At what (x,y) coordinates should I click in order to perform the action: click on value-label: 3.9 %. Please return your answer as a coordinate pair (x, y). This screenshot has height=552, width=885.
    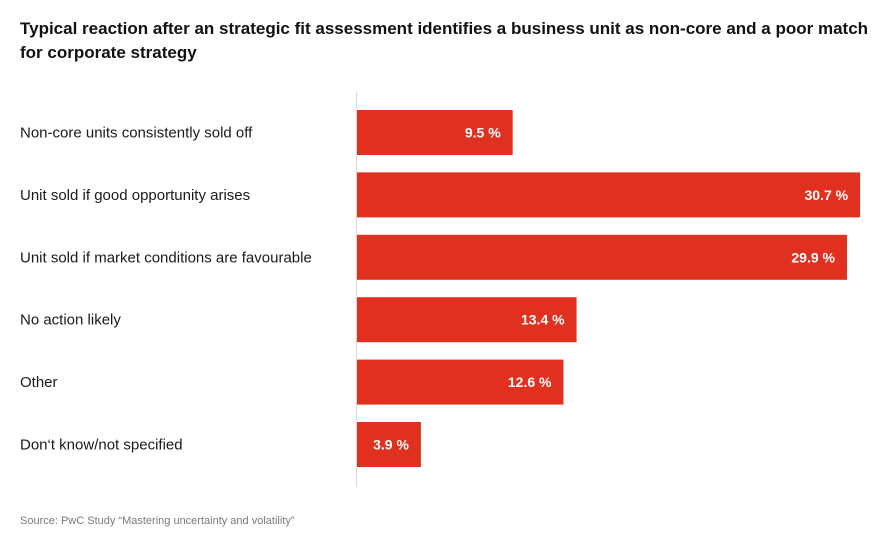
    Looking at the image, I should click on (391, 445).